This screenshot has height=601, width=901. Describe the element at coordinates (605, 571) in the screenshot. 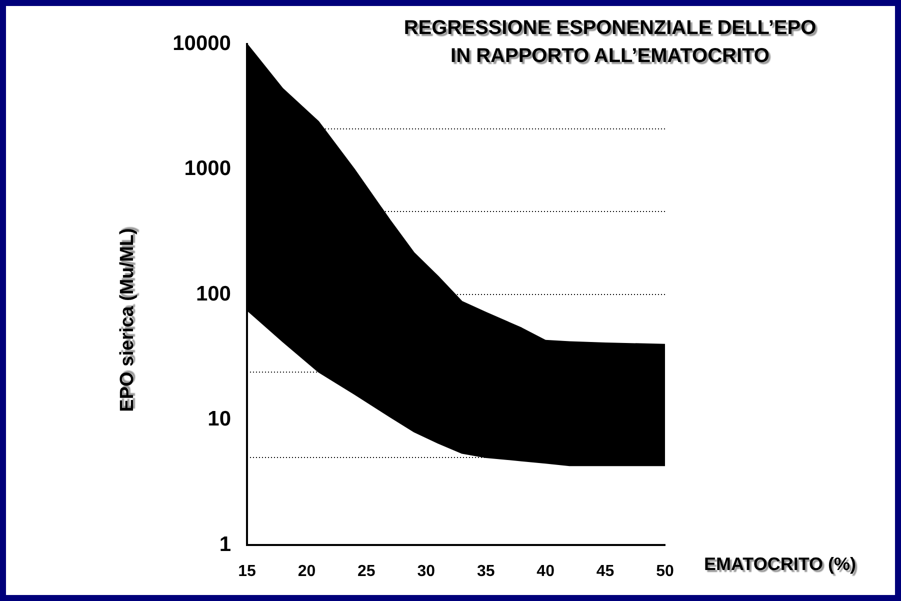

I see `x-tick-label: 45` at that location.